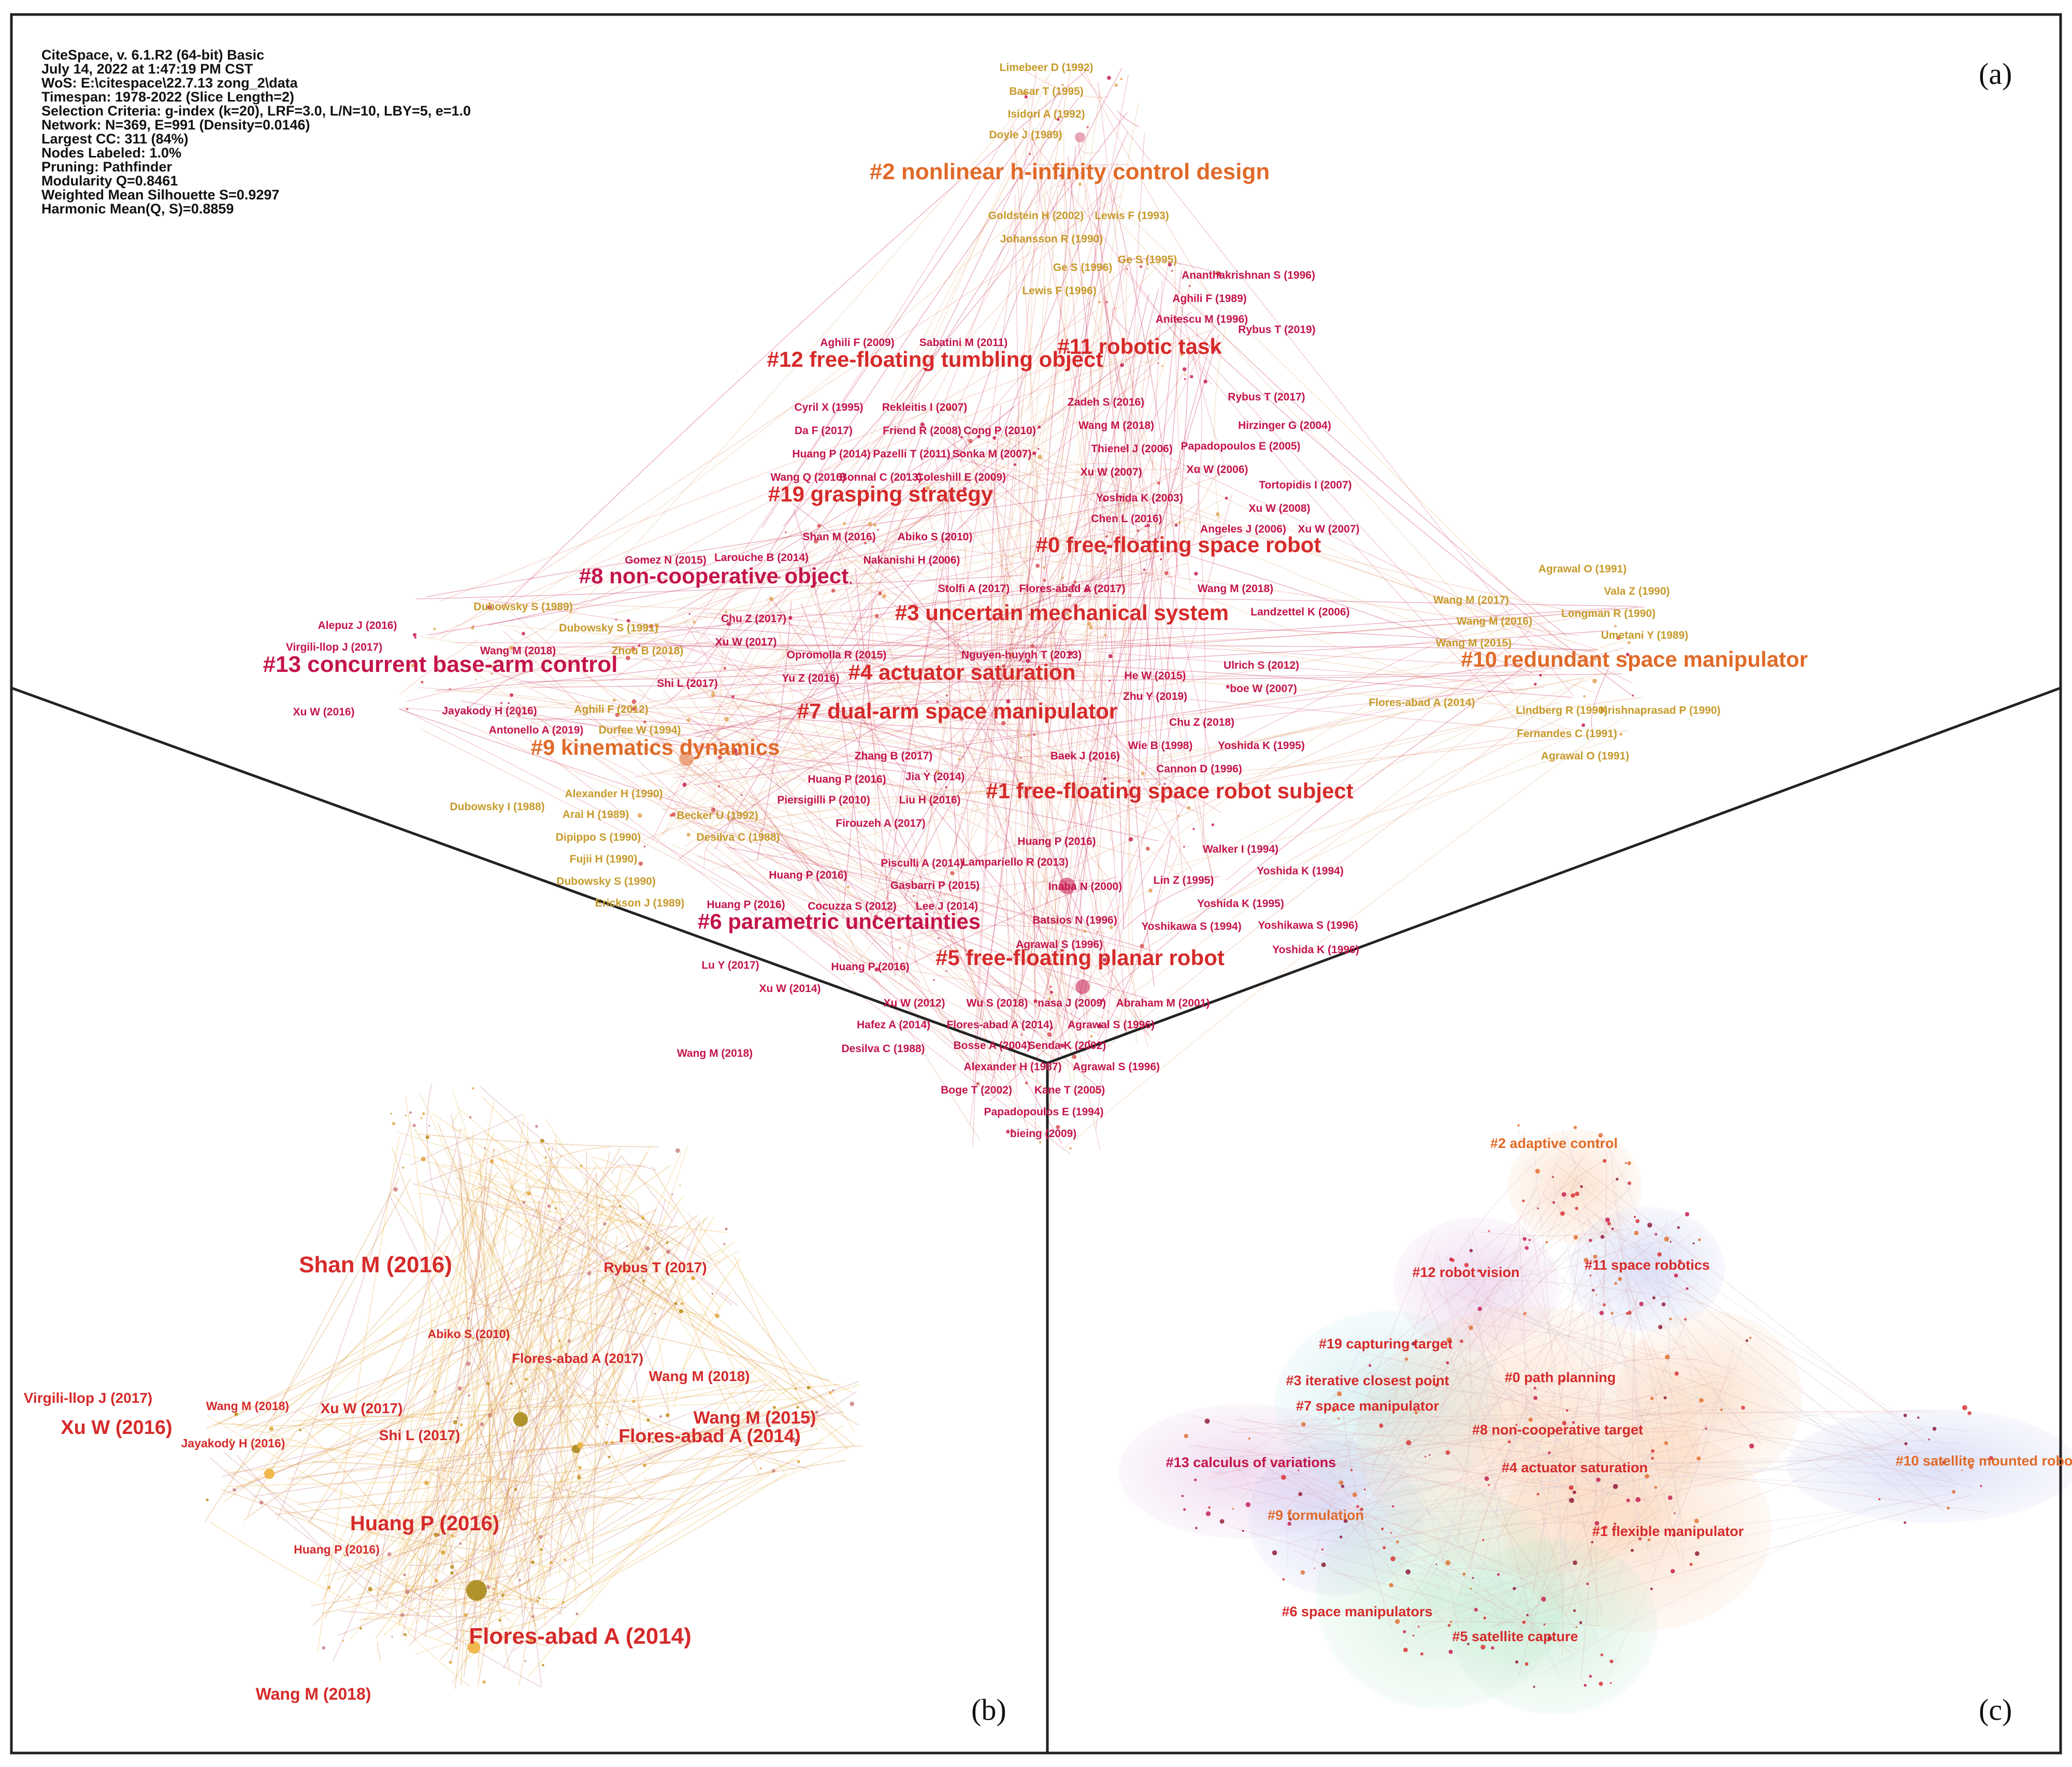 This screenshot has width=2072, height=1767. Describe the element at coordinates (790, 989) in the screenshot. I see `reference-label: Xu W (2014)` at that location.